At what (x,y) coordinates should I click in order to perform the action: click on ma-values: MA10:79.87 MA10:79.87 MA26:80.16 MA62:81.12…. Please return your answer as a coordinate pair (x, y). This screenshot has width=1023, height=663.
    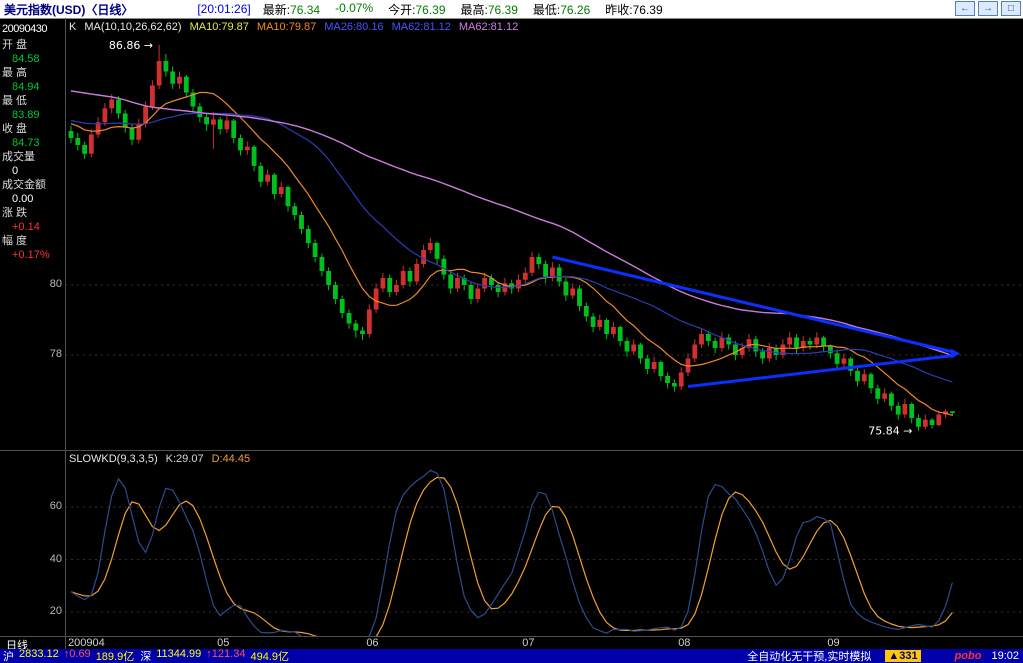
    Looking at the image, I should click on (354, 27).